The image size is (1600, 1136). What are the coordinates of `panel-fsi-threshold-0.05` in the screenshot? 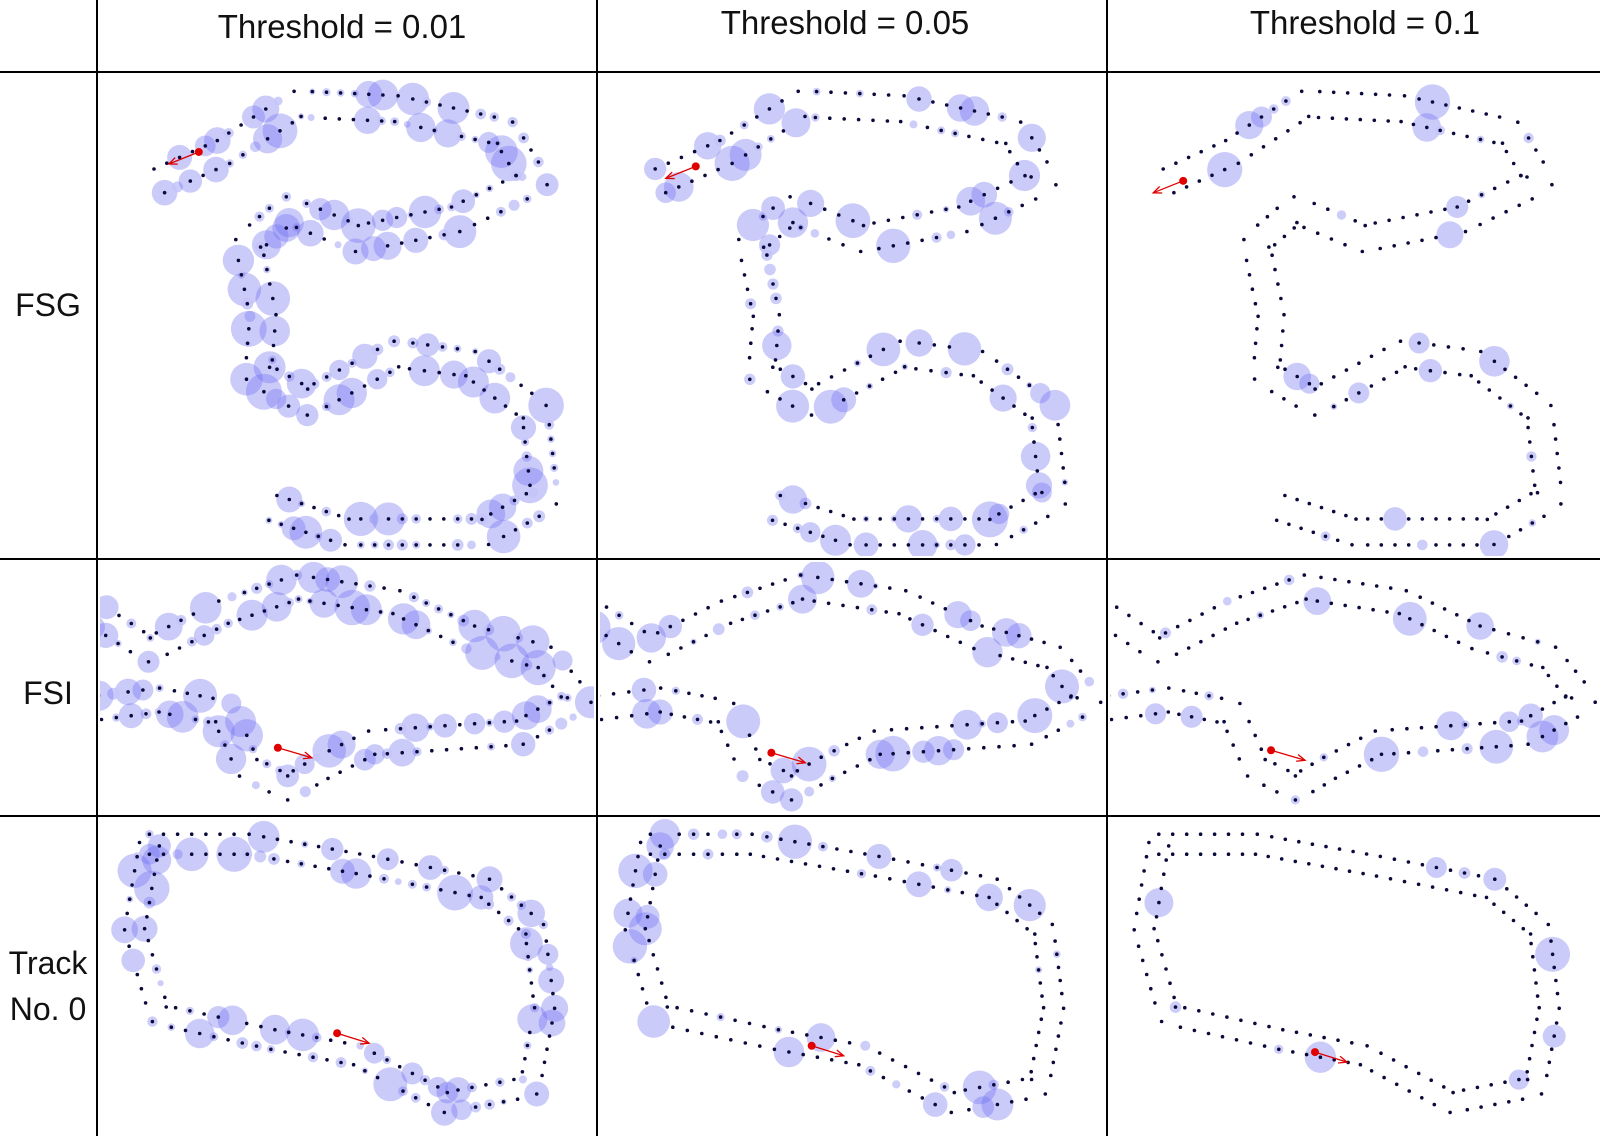 It's located at (851, 687).